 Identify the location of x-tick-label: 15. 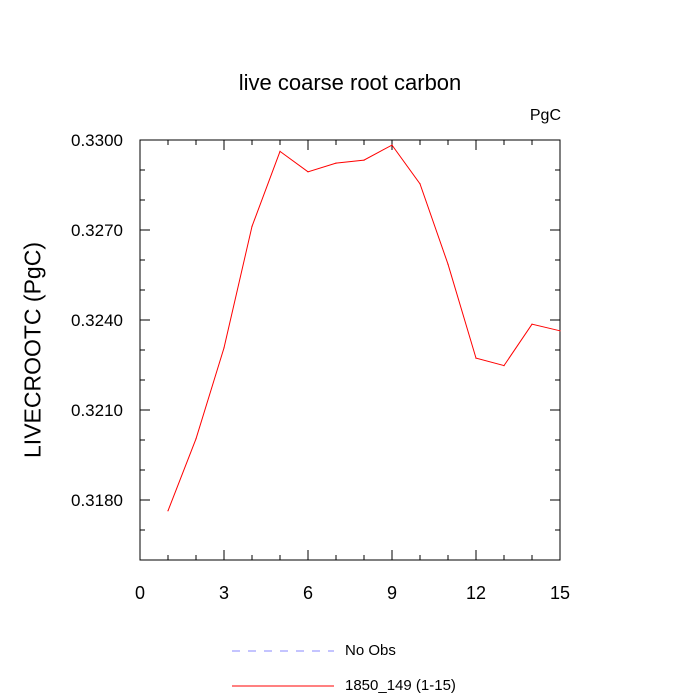
(560, 593).